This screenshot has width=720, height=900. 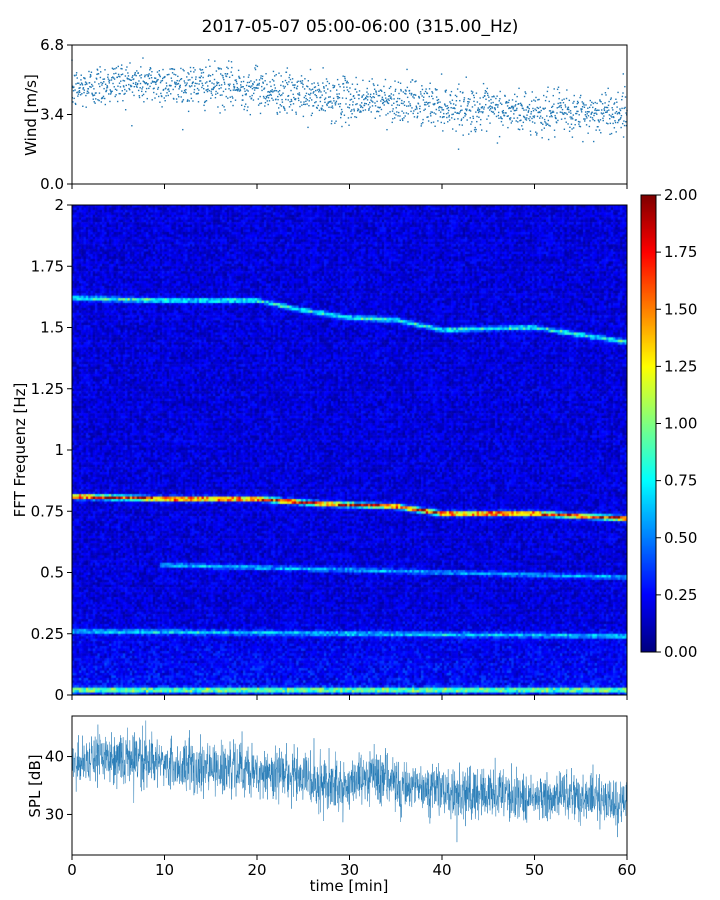 I want to click on spectrogram-y-tick-label: 0.25, so click(x=47, y=634).